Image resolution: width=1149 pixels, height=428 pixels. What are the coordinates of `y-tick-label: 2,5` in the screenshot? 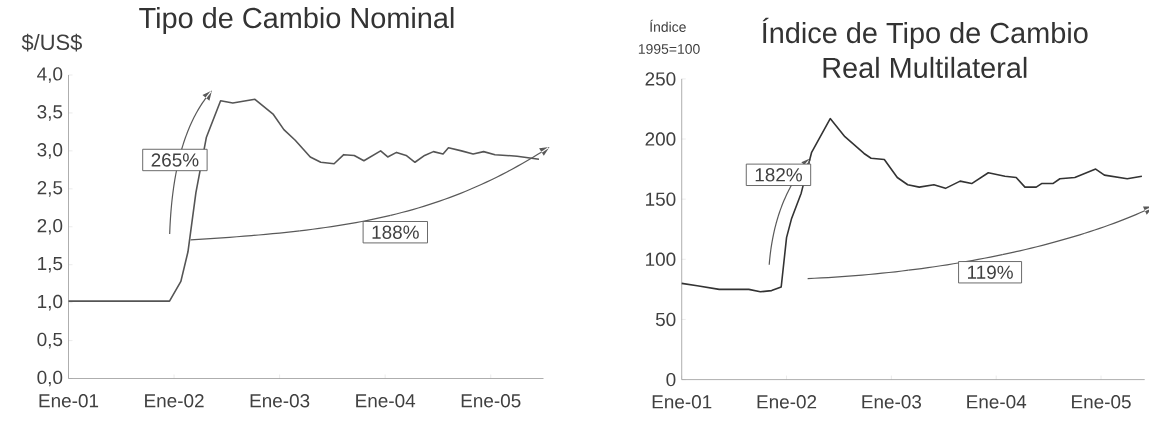 It's located at (50, 188).